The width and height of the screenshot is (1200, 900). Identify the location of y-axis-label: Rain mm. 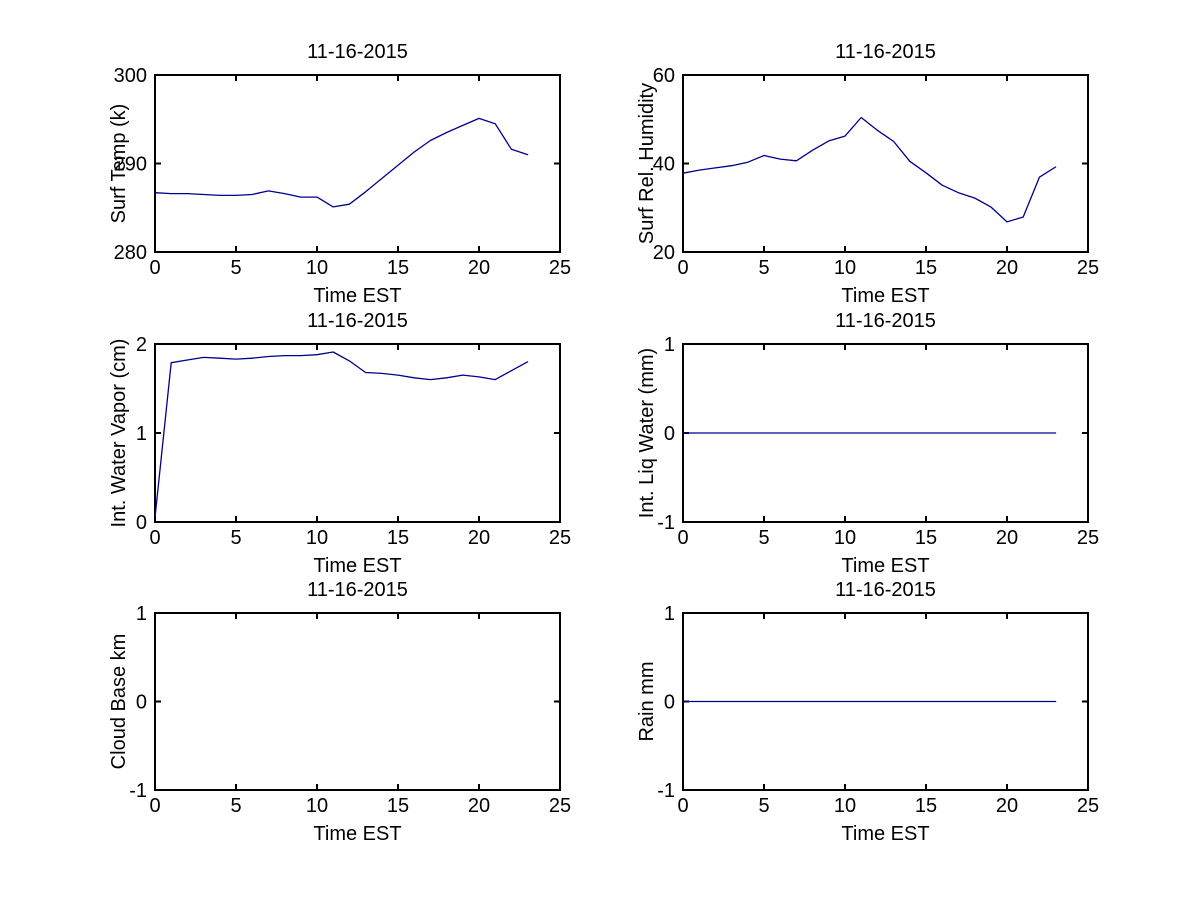
(647, 701).